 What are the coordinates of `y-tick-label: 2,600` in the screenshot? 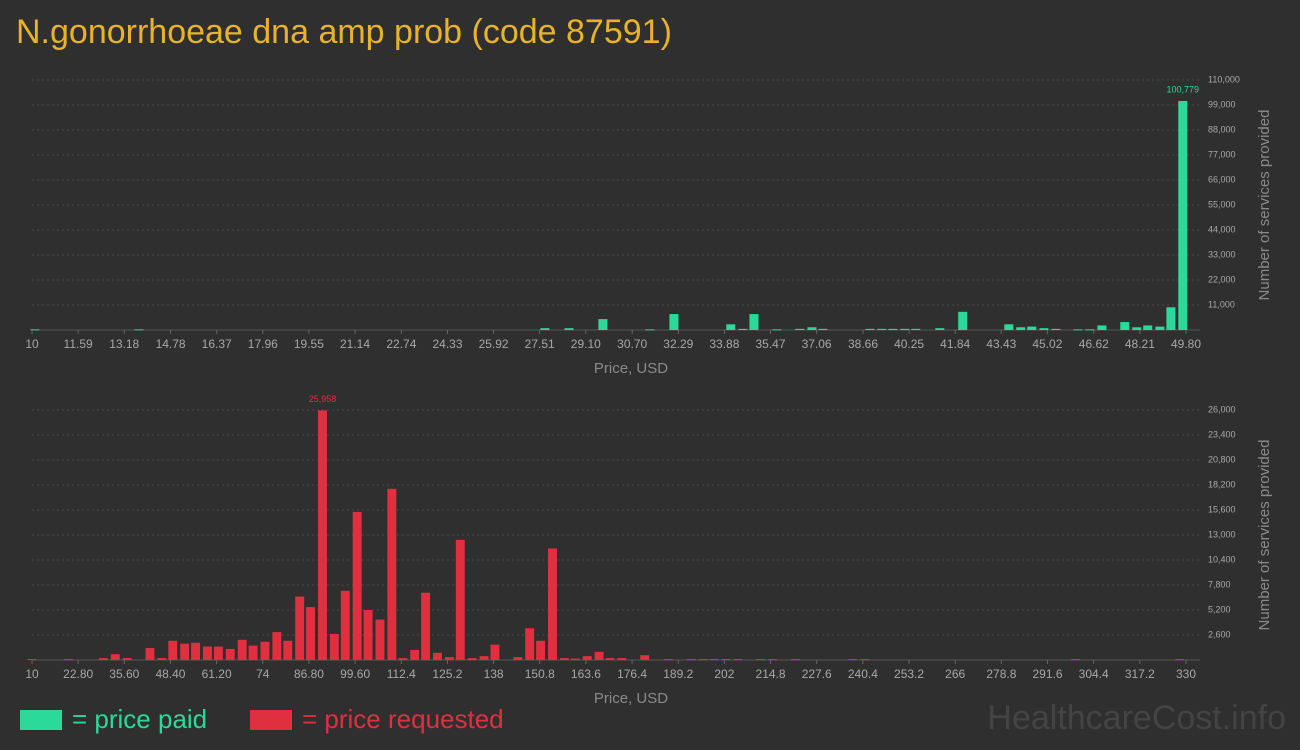 It's located at (1219, 634).